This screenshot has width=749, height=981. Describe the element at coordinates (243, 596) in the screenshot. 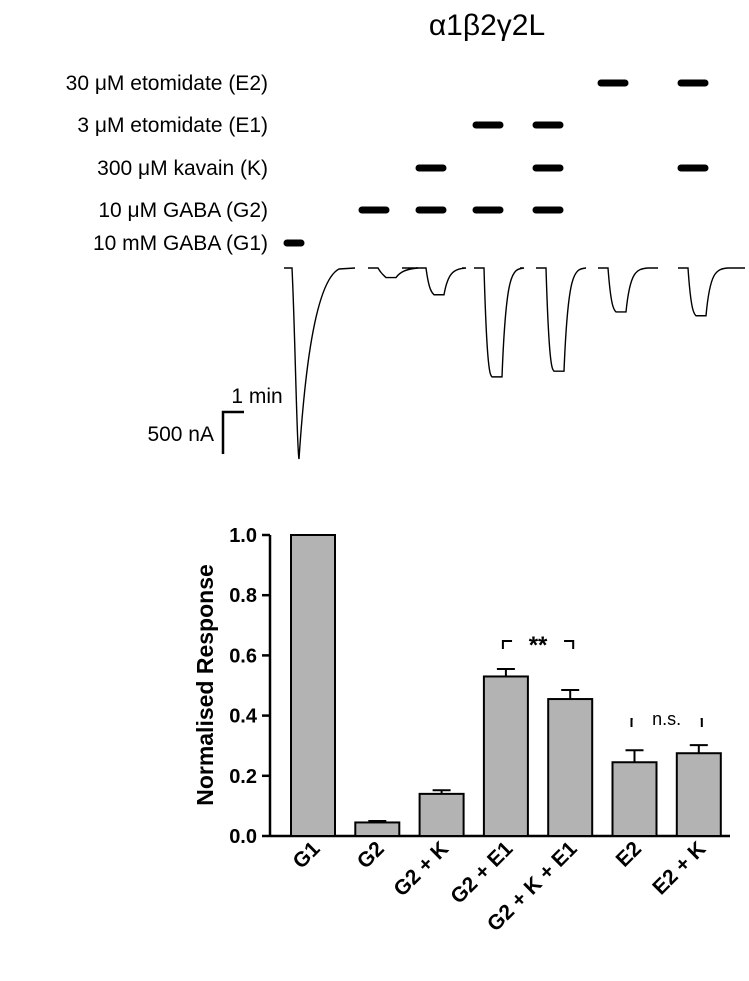

I see `y-tick-label: 0.8` at that location.